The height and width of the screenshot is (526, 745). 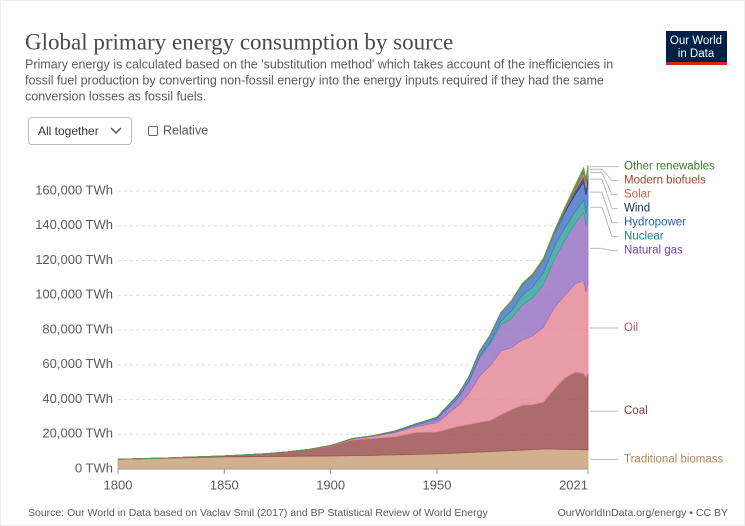 I want to click on legend-label: Traditional biomass, so click(x=674, y=459).